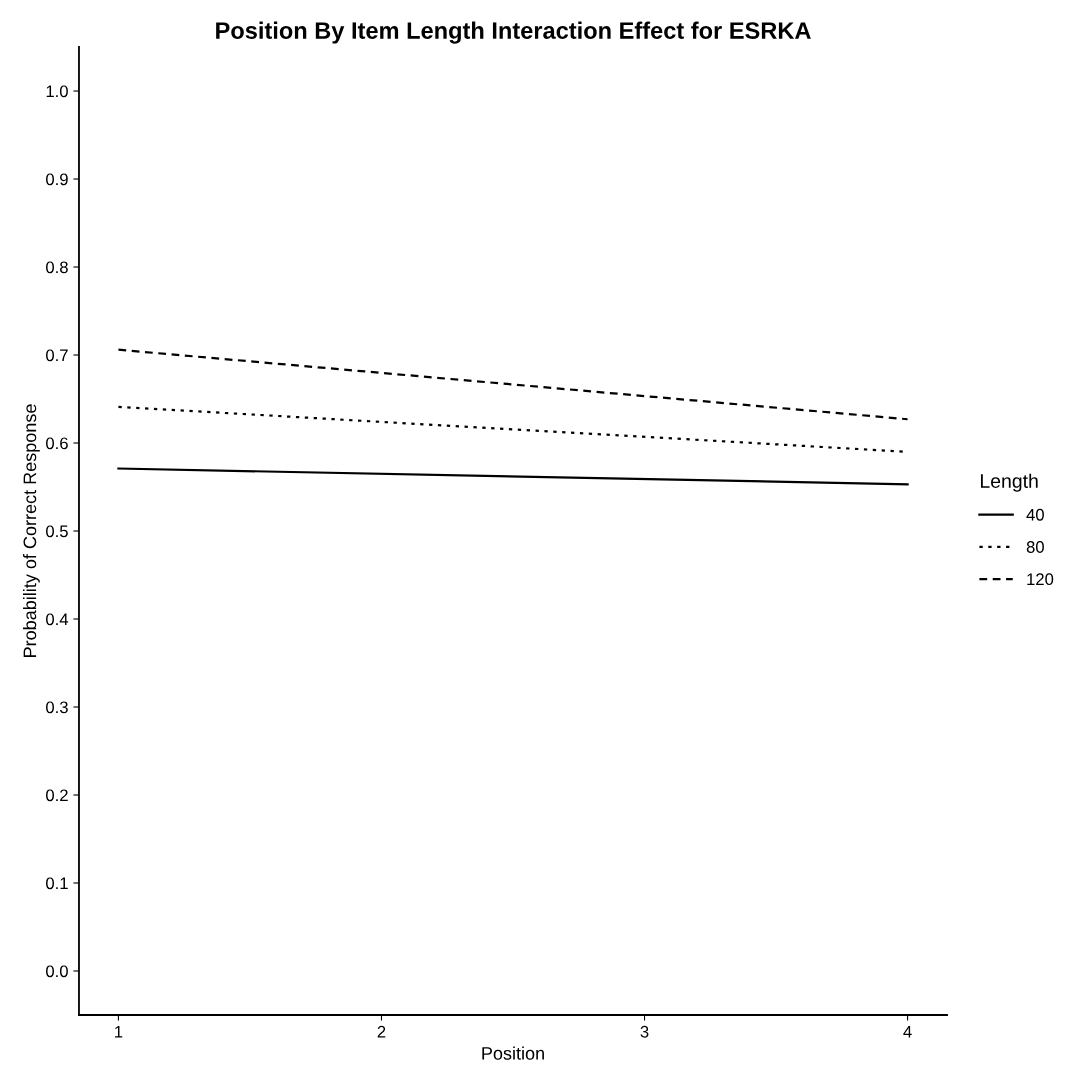 This screenshot has height=1076, width=1073. Describe the element at coordinates (57, 971) in the screenshot. I see `y-tick-label: 0.0` at that location.